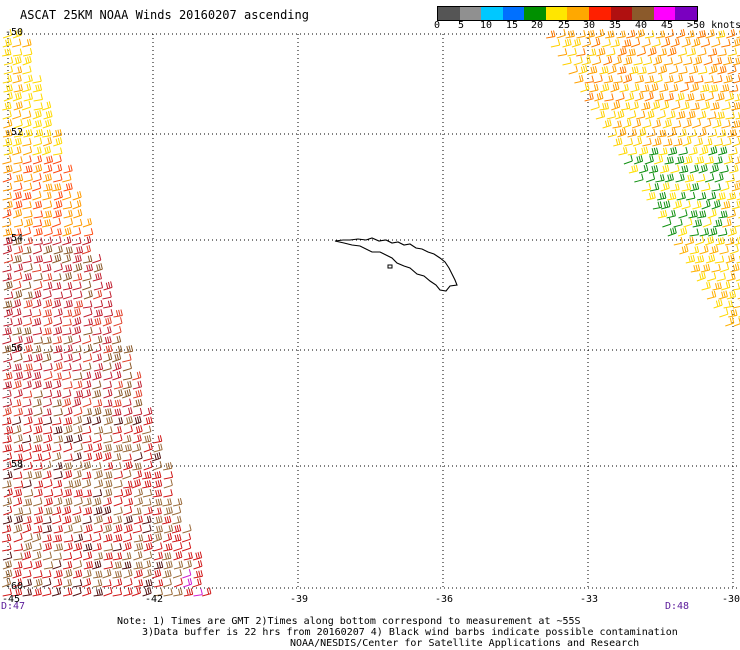 This screenshot has width=740, height=650. What do you see at coordinates (14, 464) in the screenshot?
I see `lat-label-58: -58` at bounding box center [14, 464].